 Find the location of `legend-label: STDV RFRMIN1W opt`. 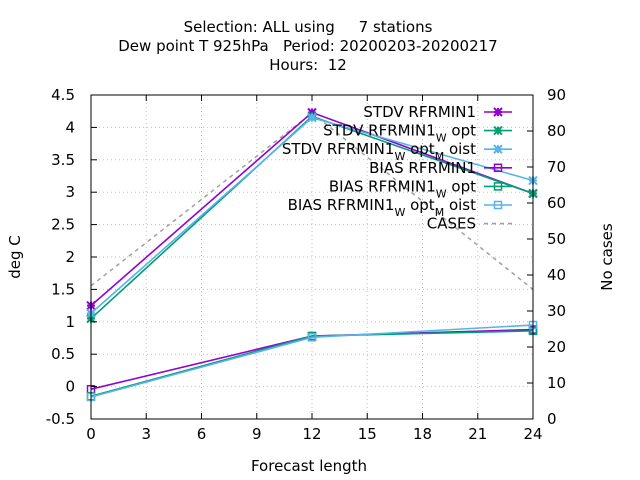

legend-label: STDV RFRMIN1W opt is located at coordinates (399, 133).